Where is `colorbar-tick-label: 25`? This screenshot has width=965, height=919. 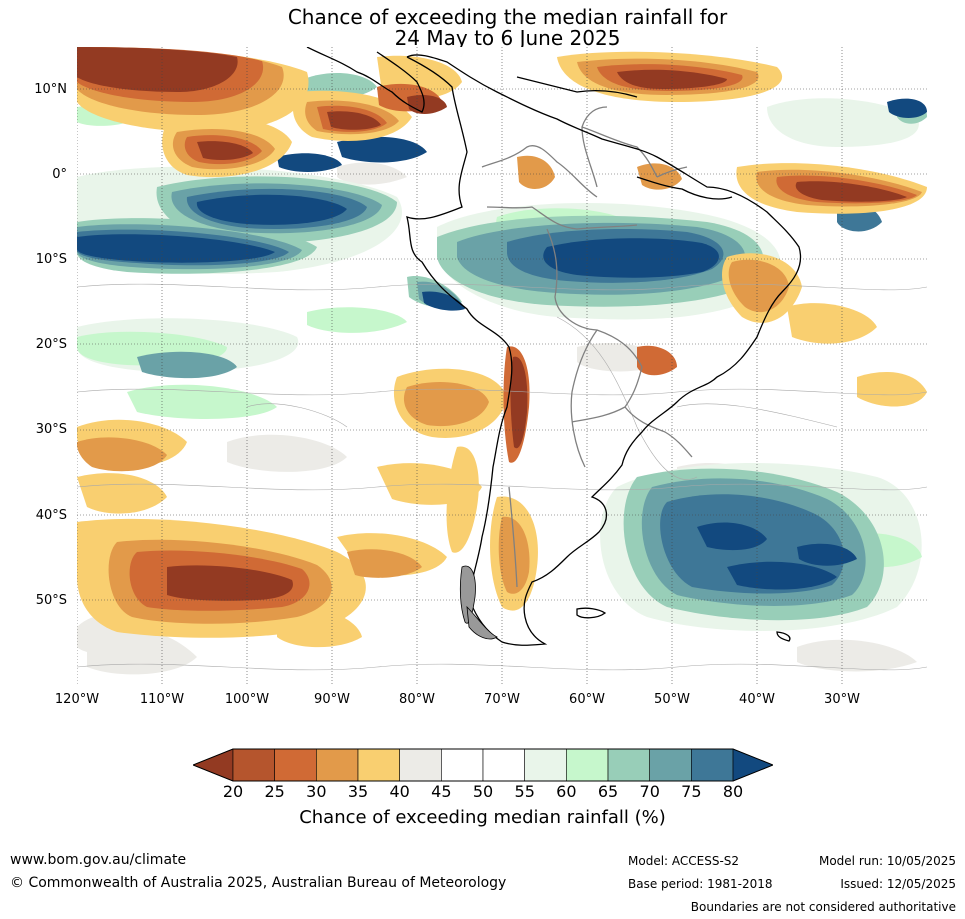
colorbar-tick-label: 25 is located at coordinates (274, 791).